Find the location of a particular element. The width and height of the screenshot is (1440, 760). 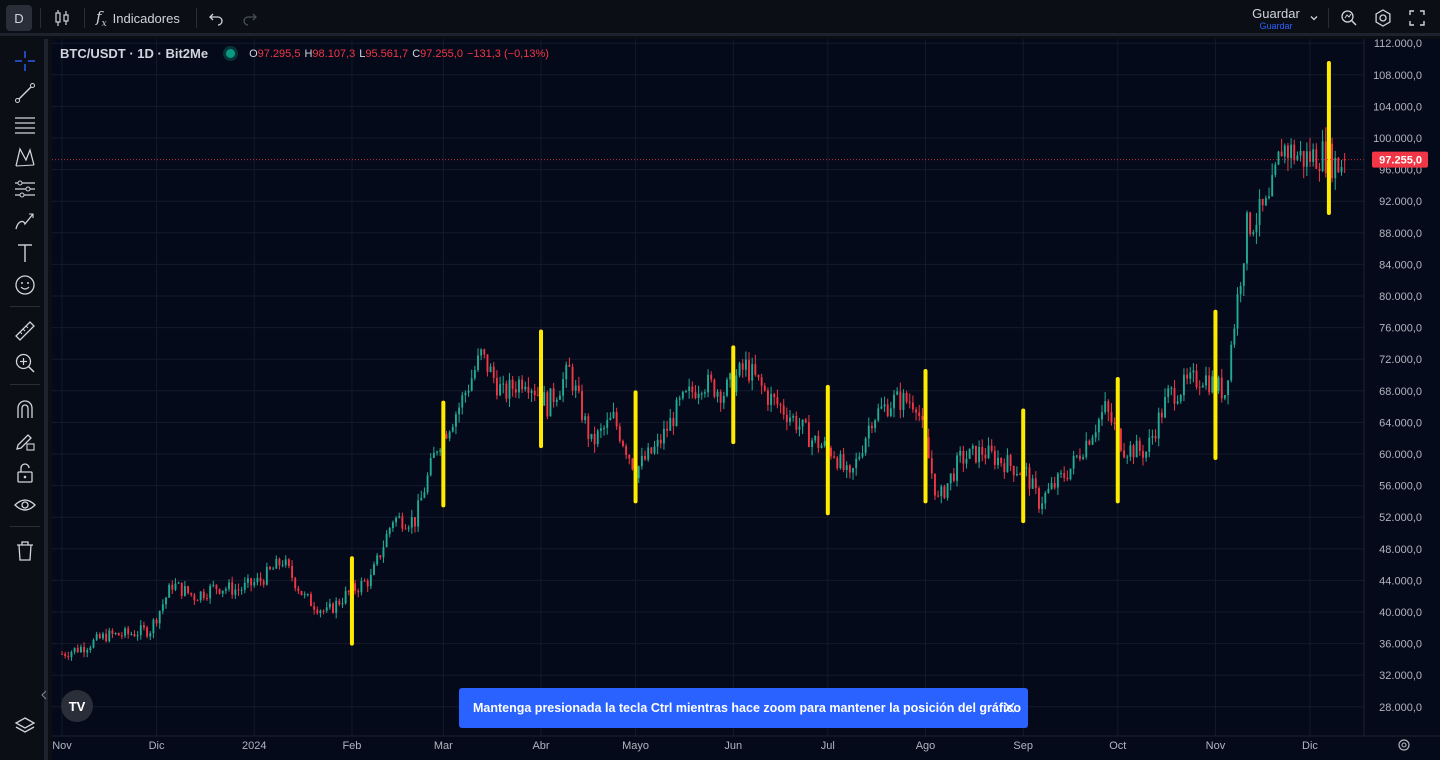

measure-tool is located at coordinates (25, 331).